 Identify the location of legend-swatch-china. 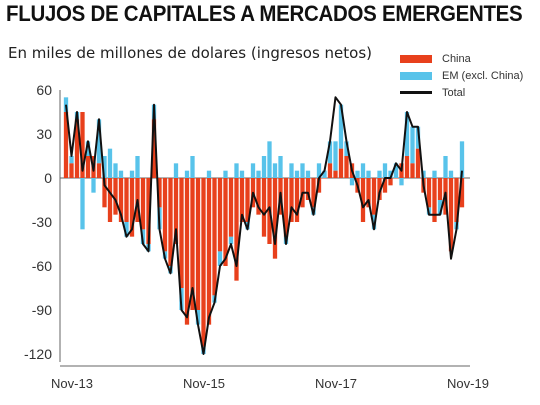
(416, 58).